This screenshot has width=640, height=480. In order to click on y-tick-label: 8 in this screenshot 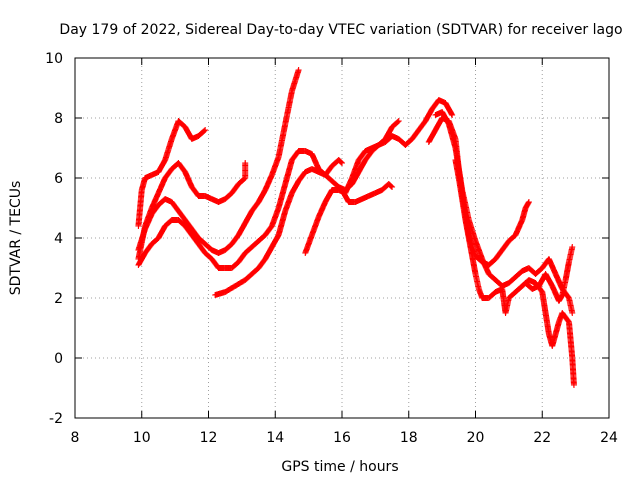, I will do `click(58, 119)`.